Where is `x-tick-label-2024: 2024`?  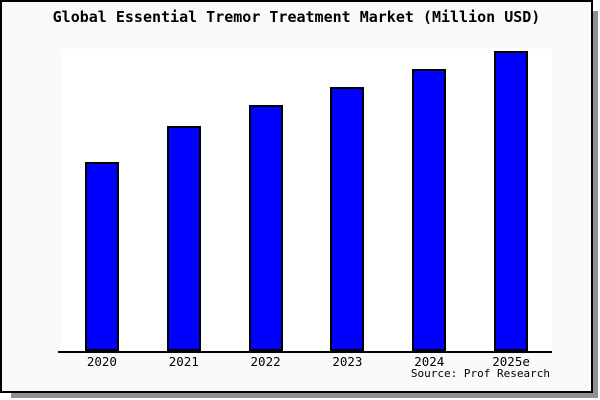
x-tick-label-2024: 2024 is located at coordinates (429, 361).